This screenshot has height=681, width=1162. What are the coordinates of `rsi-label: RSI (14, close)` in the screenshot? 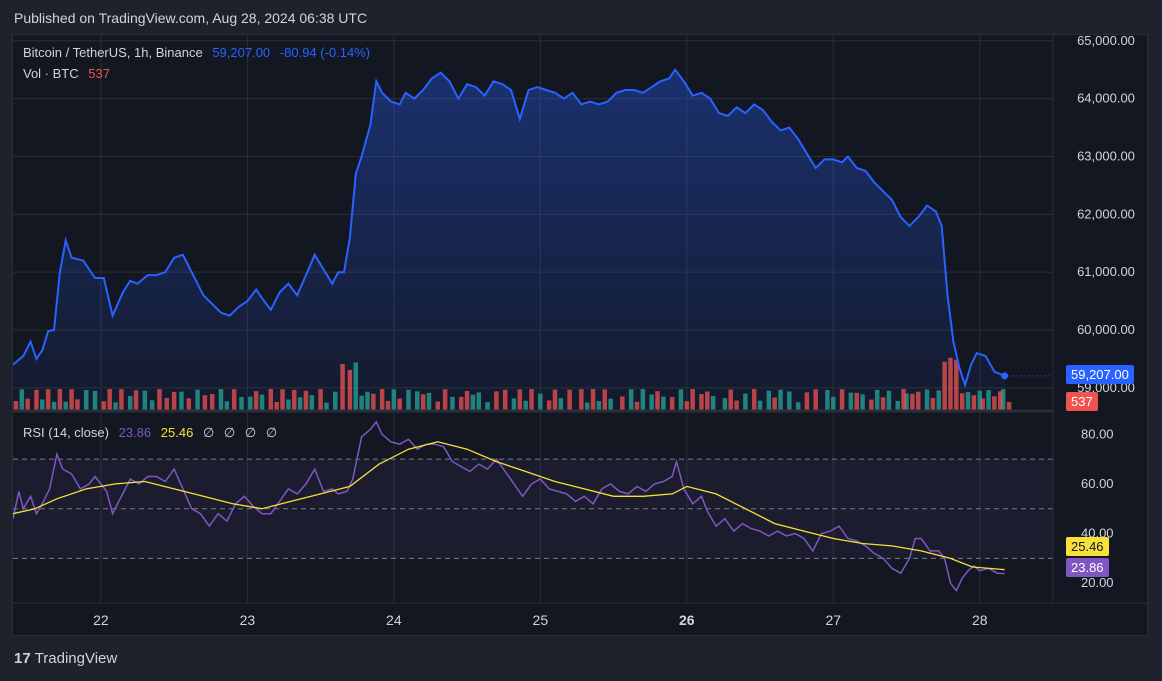 It's located at (66, 432).